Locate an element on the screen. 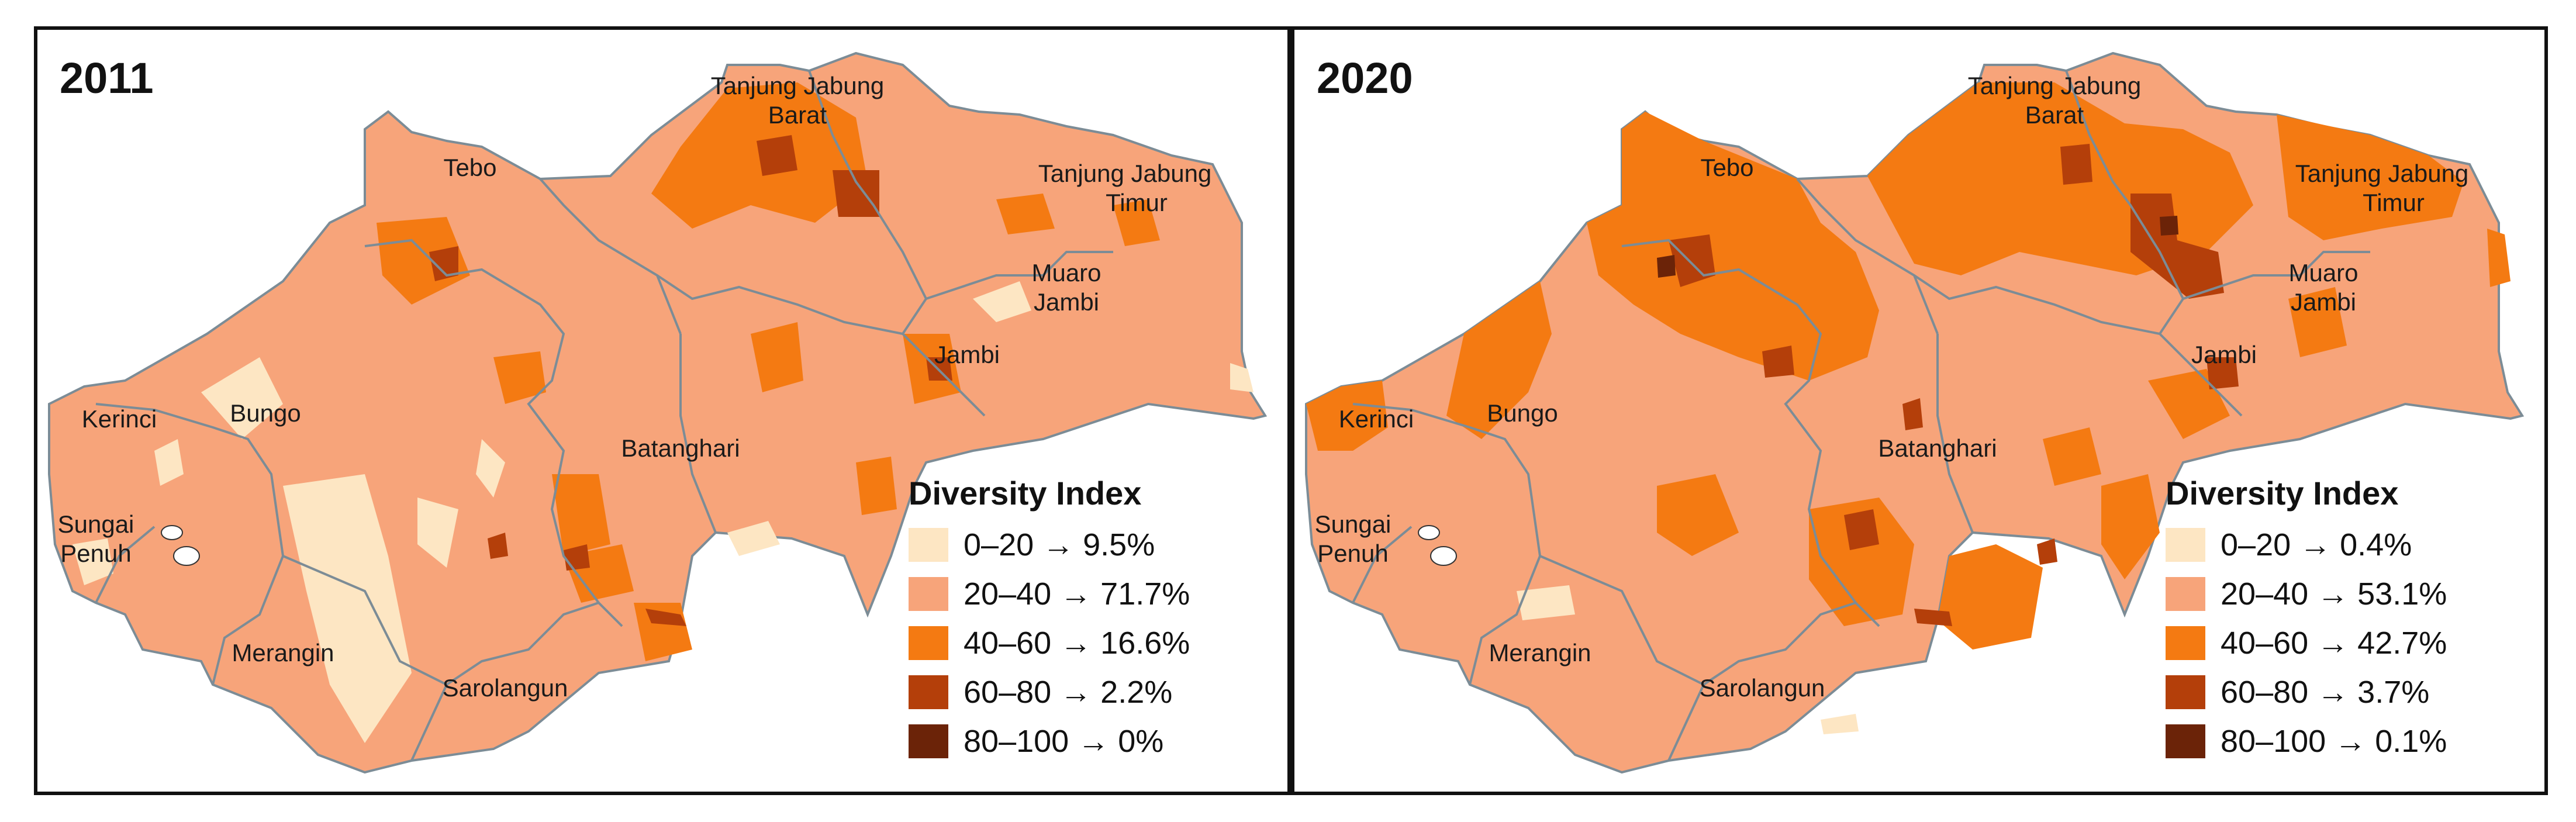  panel-year: 2020 is located at coordinates (1365, 78).